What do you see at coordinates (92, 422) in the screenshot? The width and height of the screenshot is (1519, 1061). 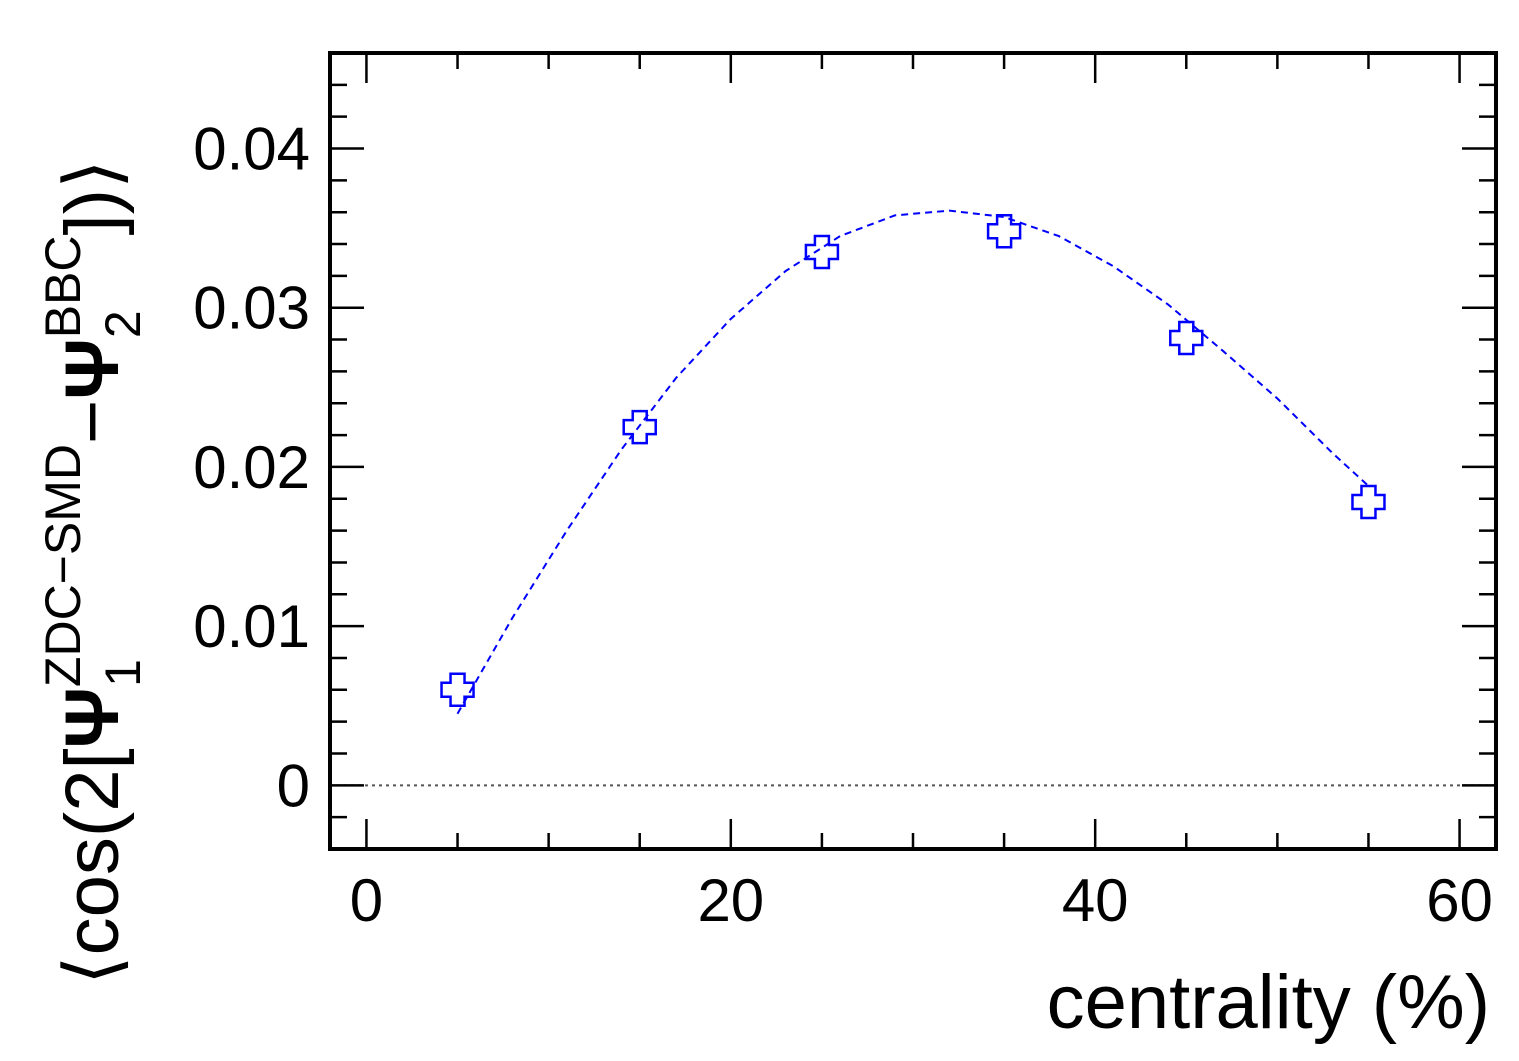 I see `y-title-minus: −` at bounding box center [92, 422].